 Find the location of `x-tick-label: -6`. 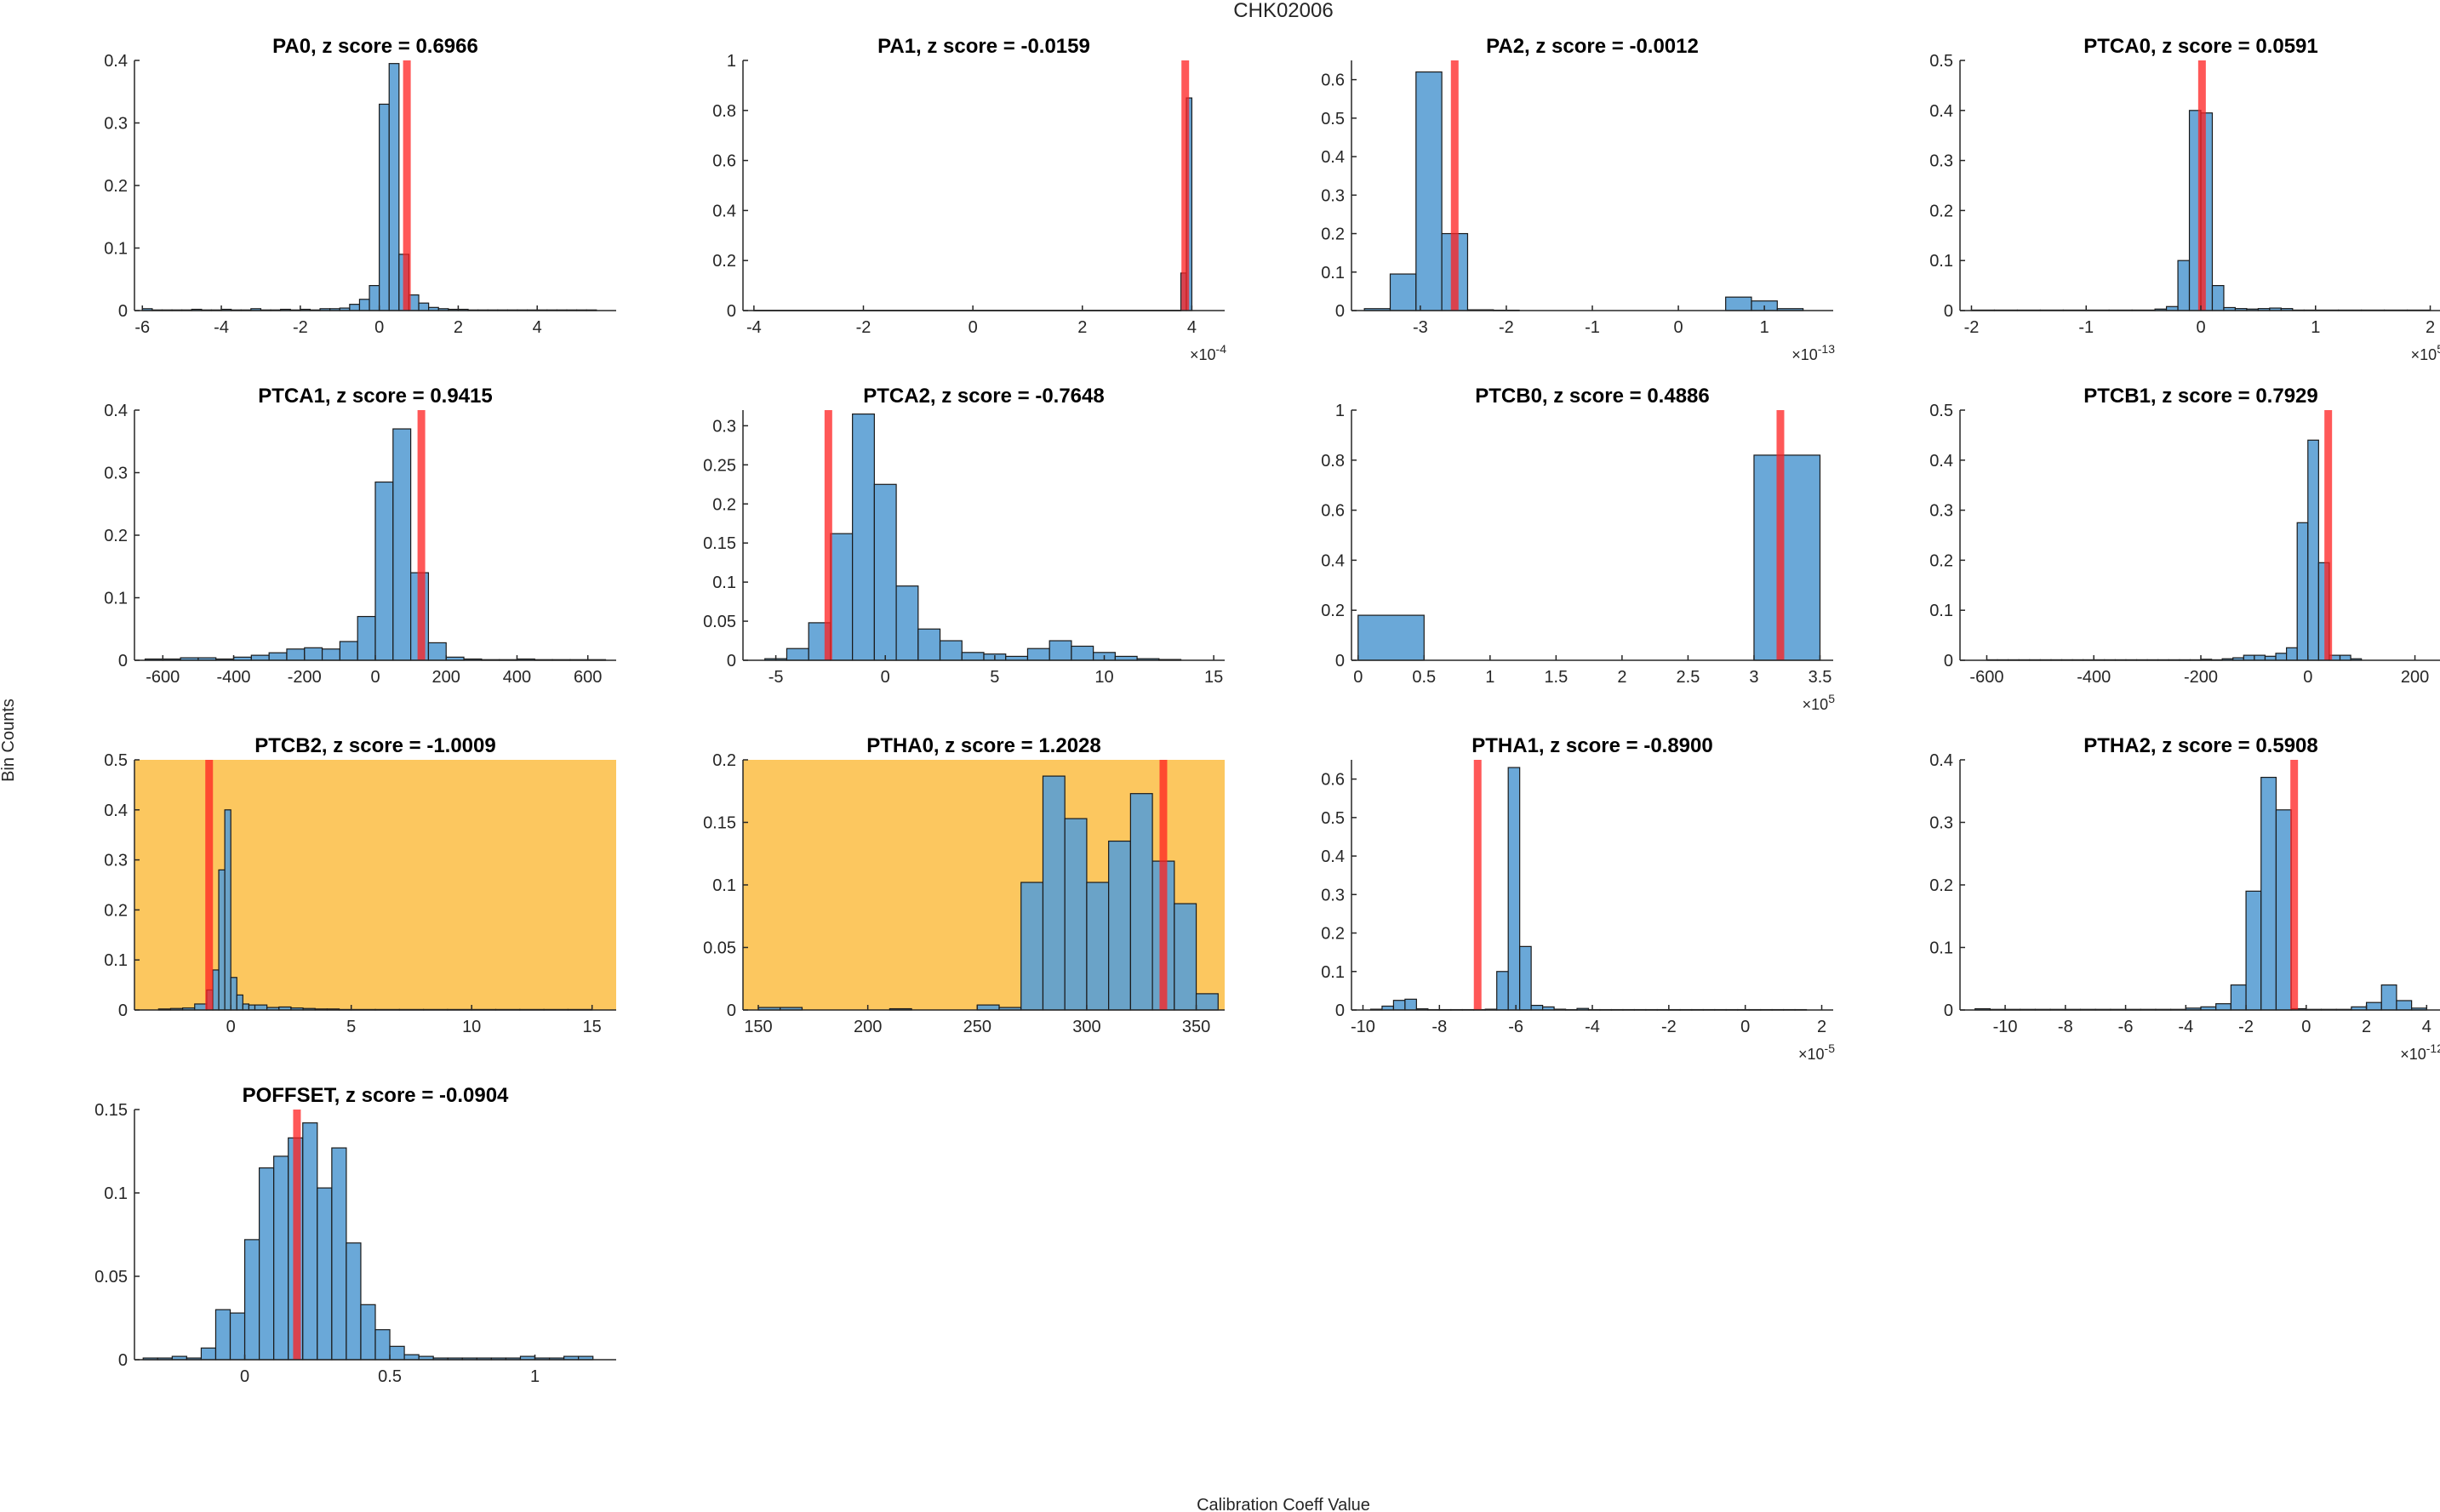

x-tick-label: -6 is located at coordinates (1515, 1027).